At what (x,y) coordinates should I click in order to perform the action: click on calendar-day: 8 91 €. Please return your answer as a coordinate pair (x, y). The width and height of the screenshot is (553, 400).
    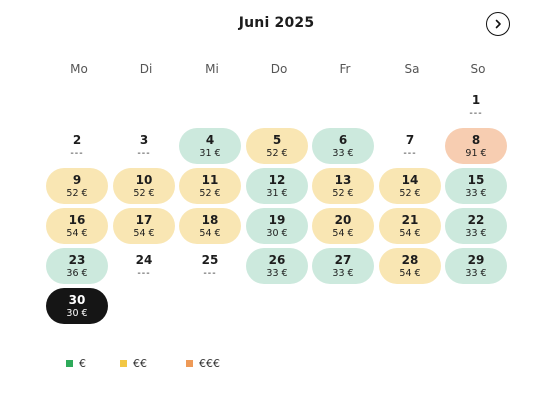
    Looking at the image, I should click on (476, 146).